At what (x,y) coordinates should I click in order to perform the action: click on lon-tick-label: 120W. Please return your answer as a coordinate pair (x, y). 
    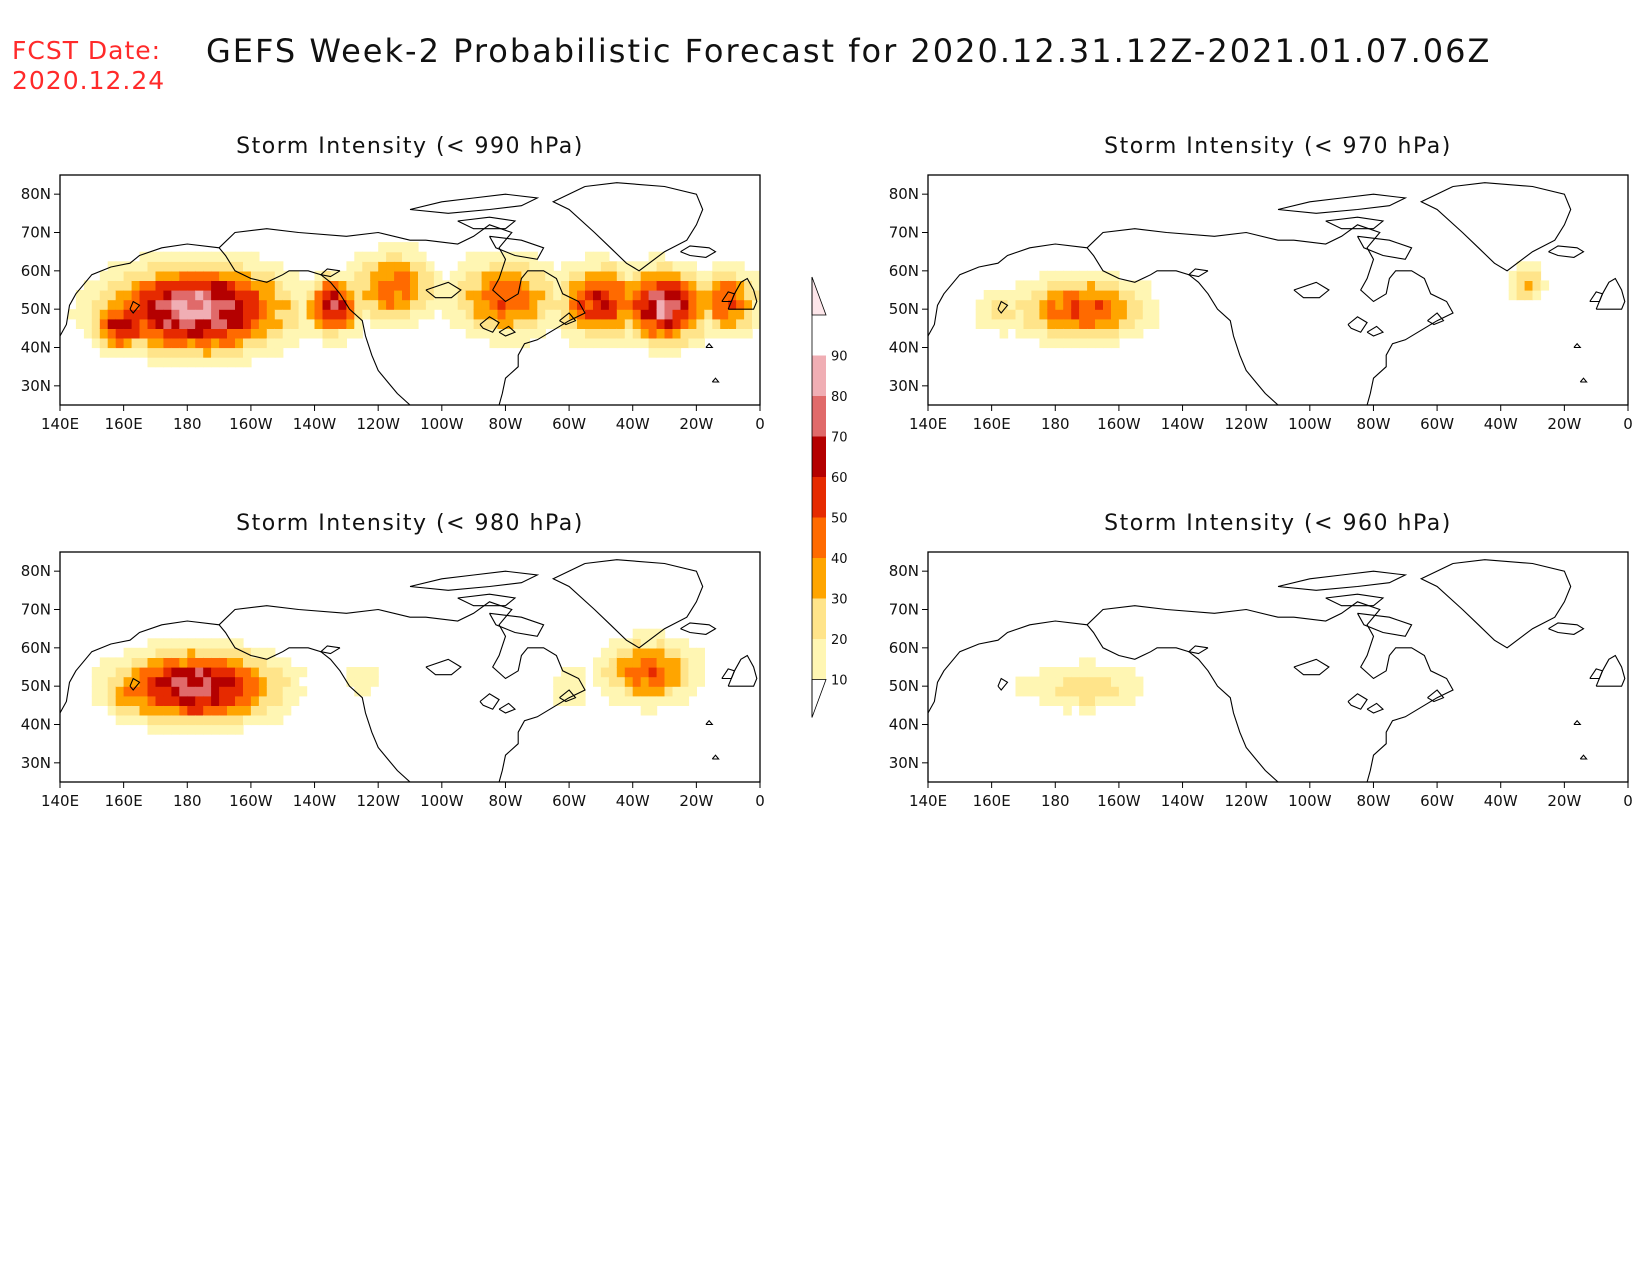
    Looking at the image, I should click on (1246, 801).